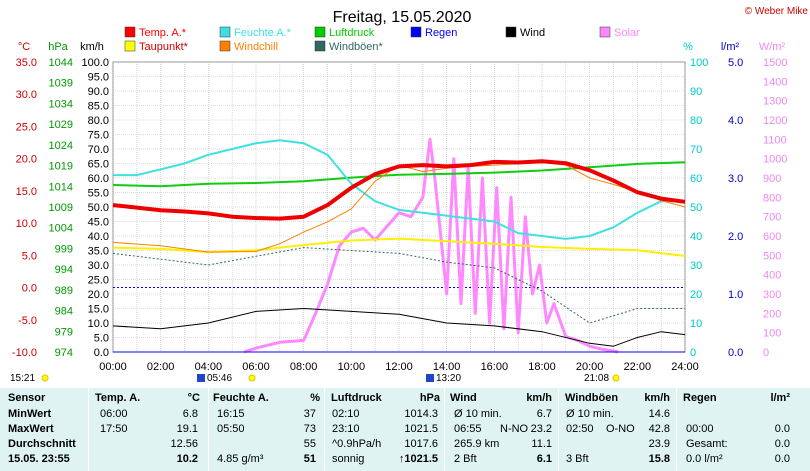  I want to click on hpa-tick: 984, so click(64, 312).